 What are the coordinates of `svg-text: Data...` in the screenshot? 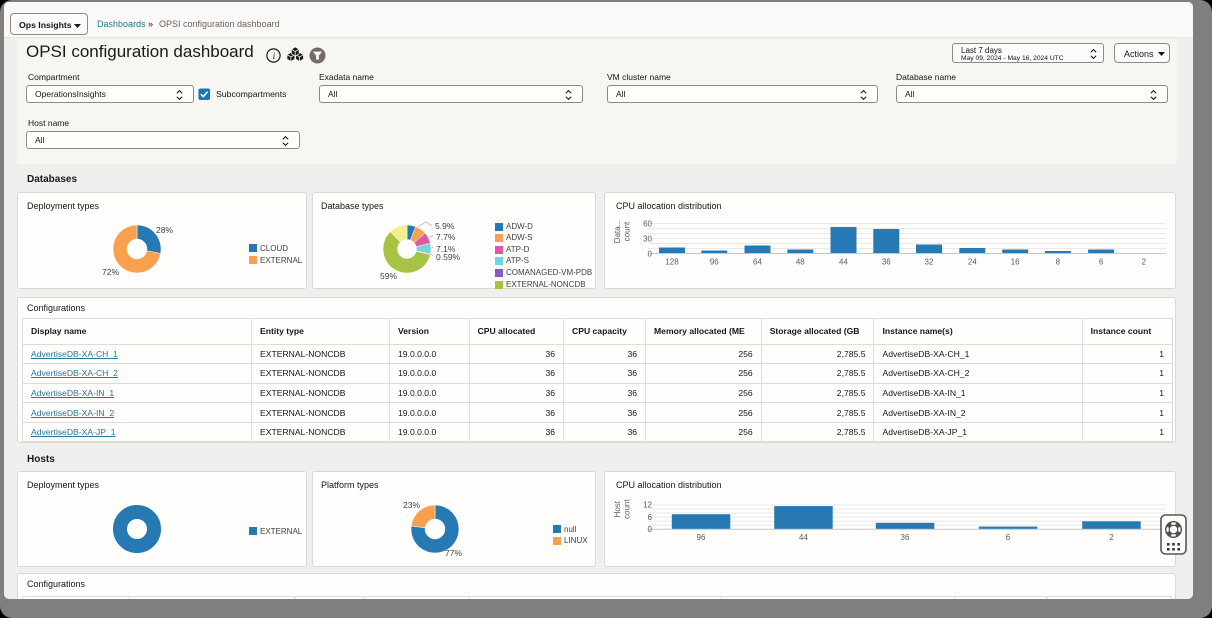 It's located at (617, 232).